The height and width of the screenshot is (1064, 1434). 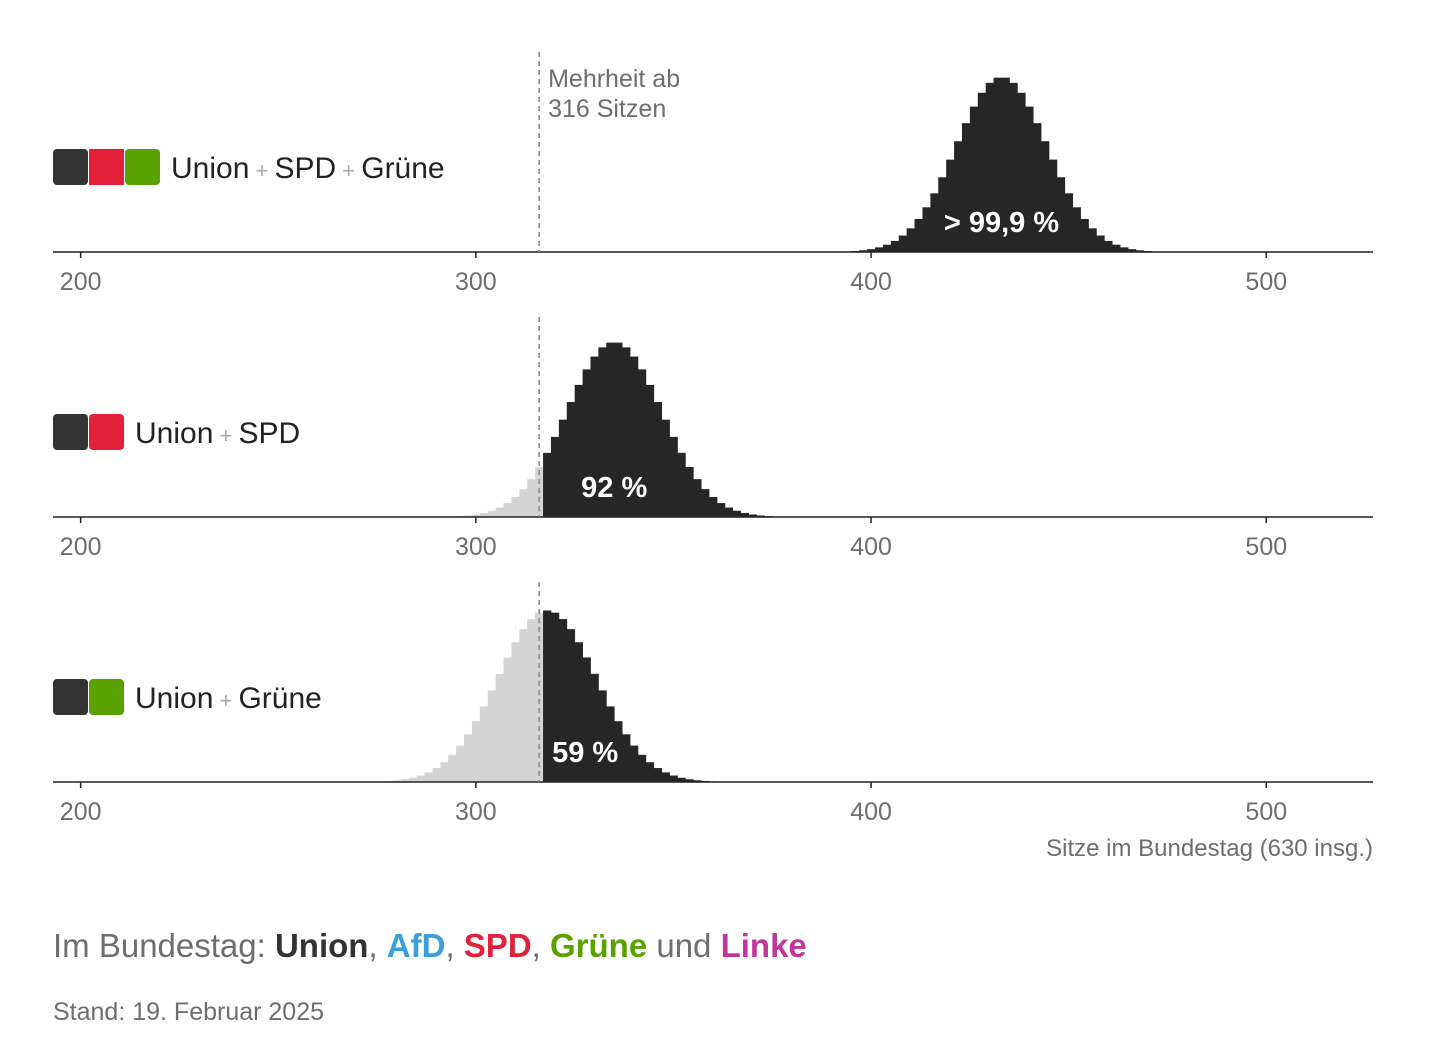 What do you see at coordinates (81, 547) in the screenshot?
I see `x-tick-label: 200` at bounding box center [81, 547].